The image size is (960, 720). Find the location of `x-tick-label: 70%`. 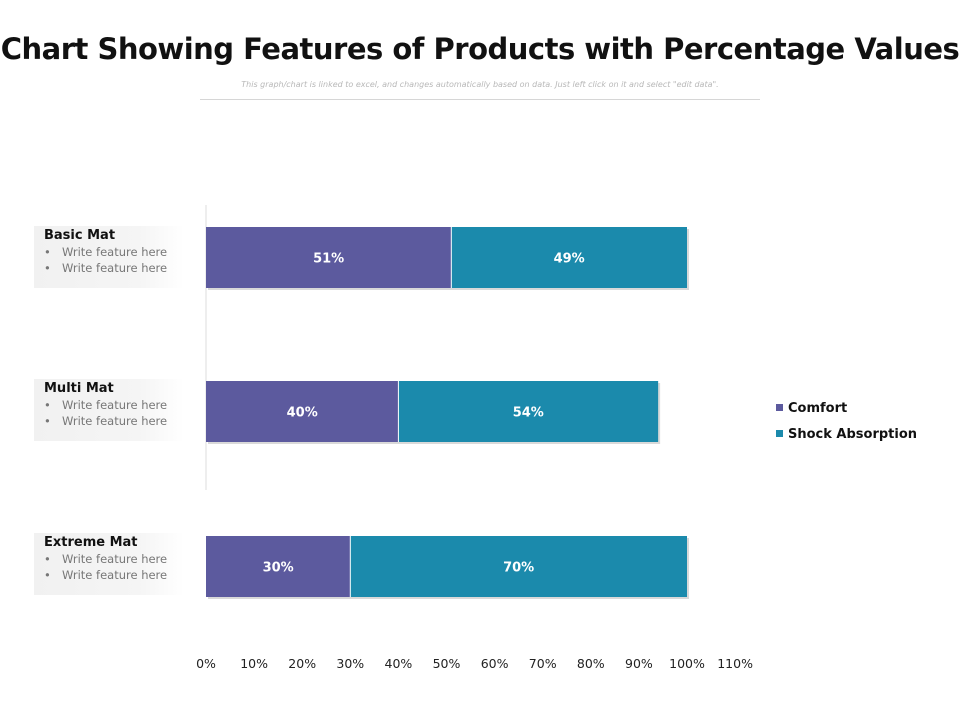

x-tick-label: 70% is located at coordinates (543, 663).